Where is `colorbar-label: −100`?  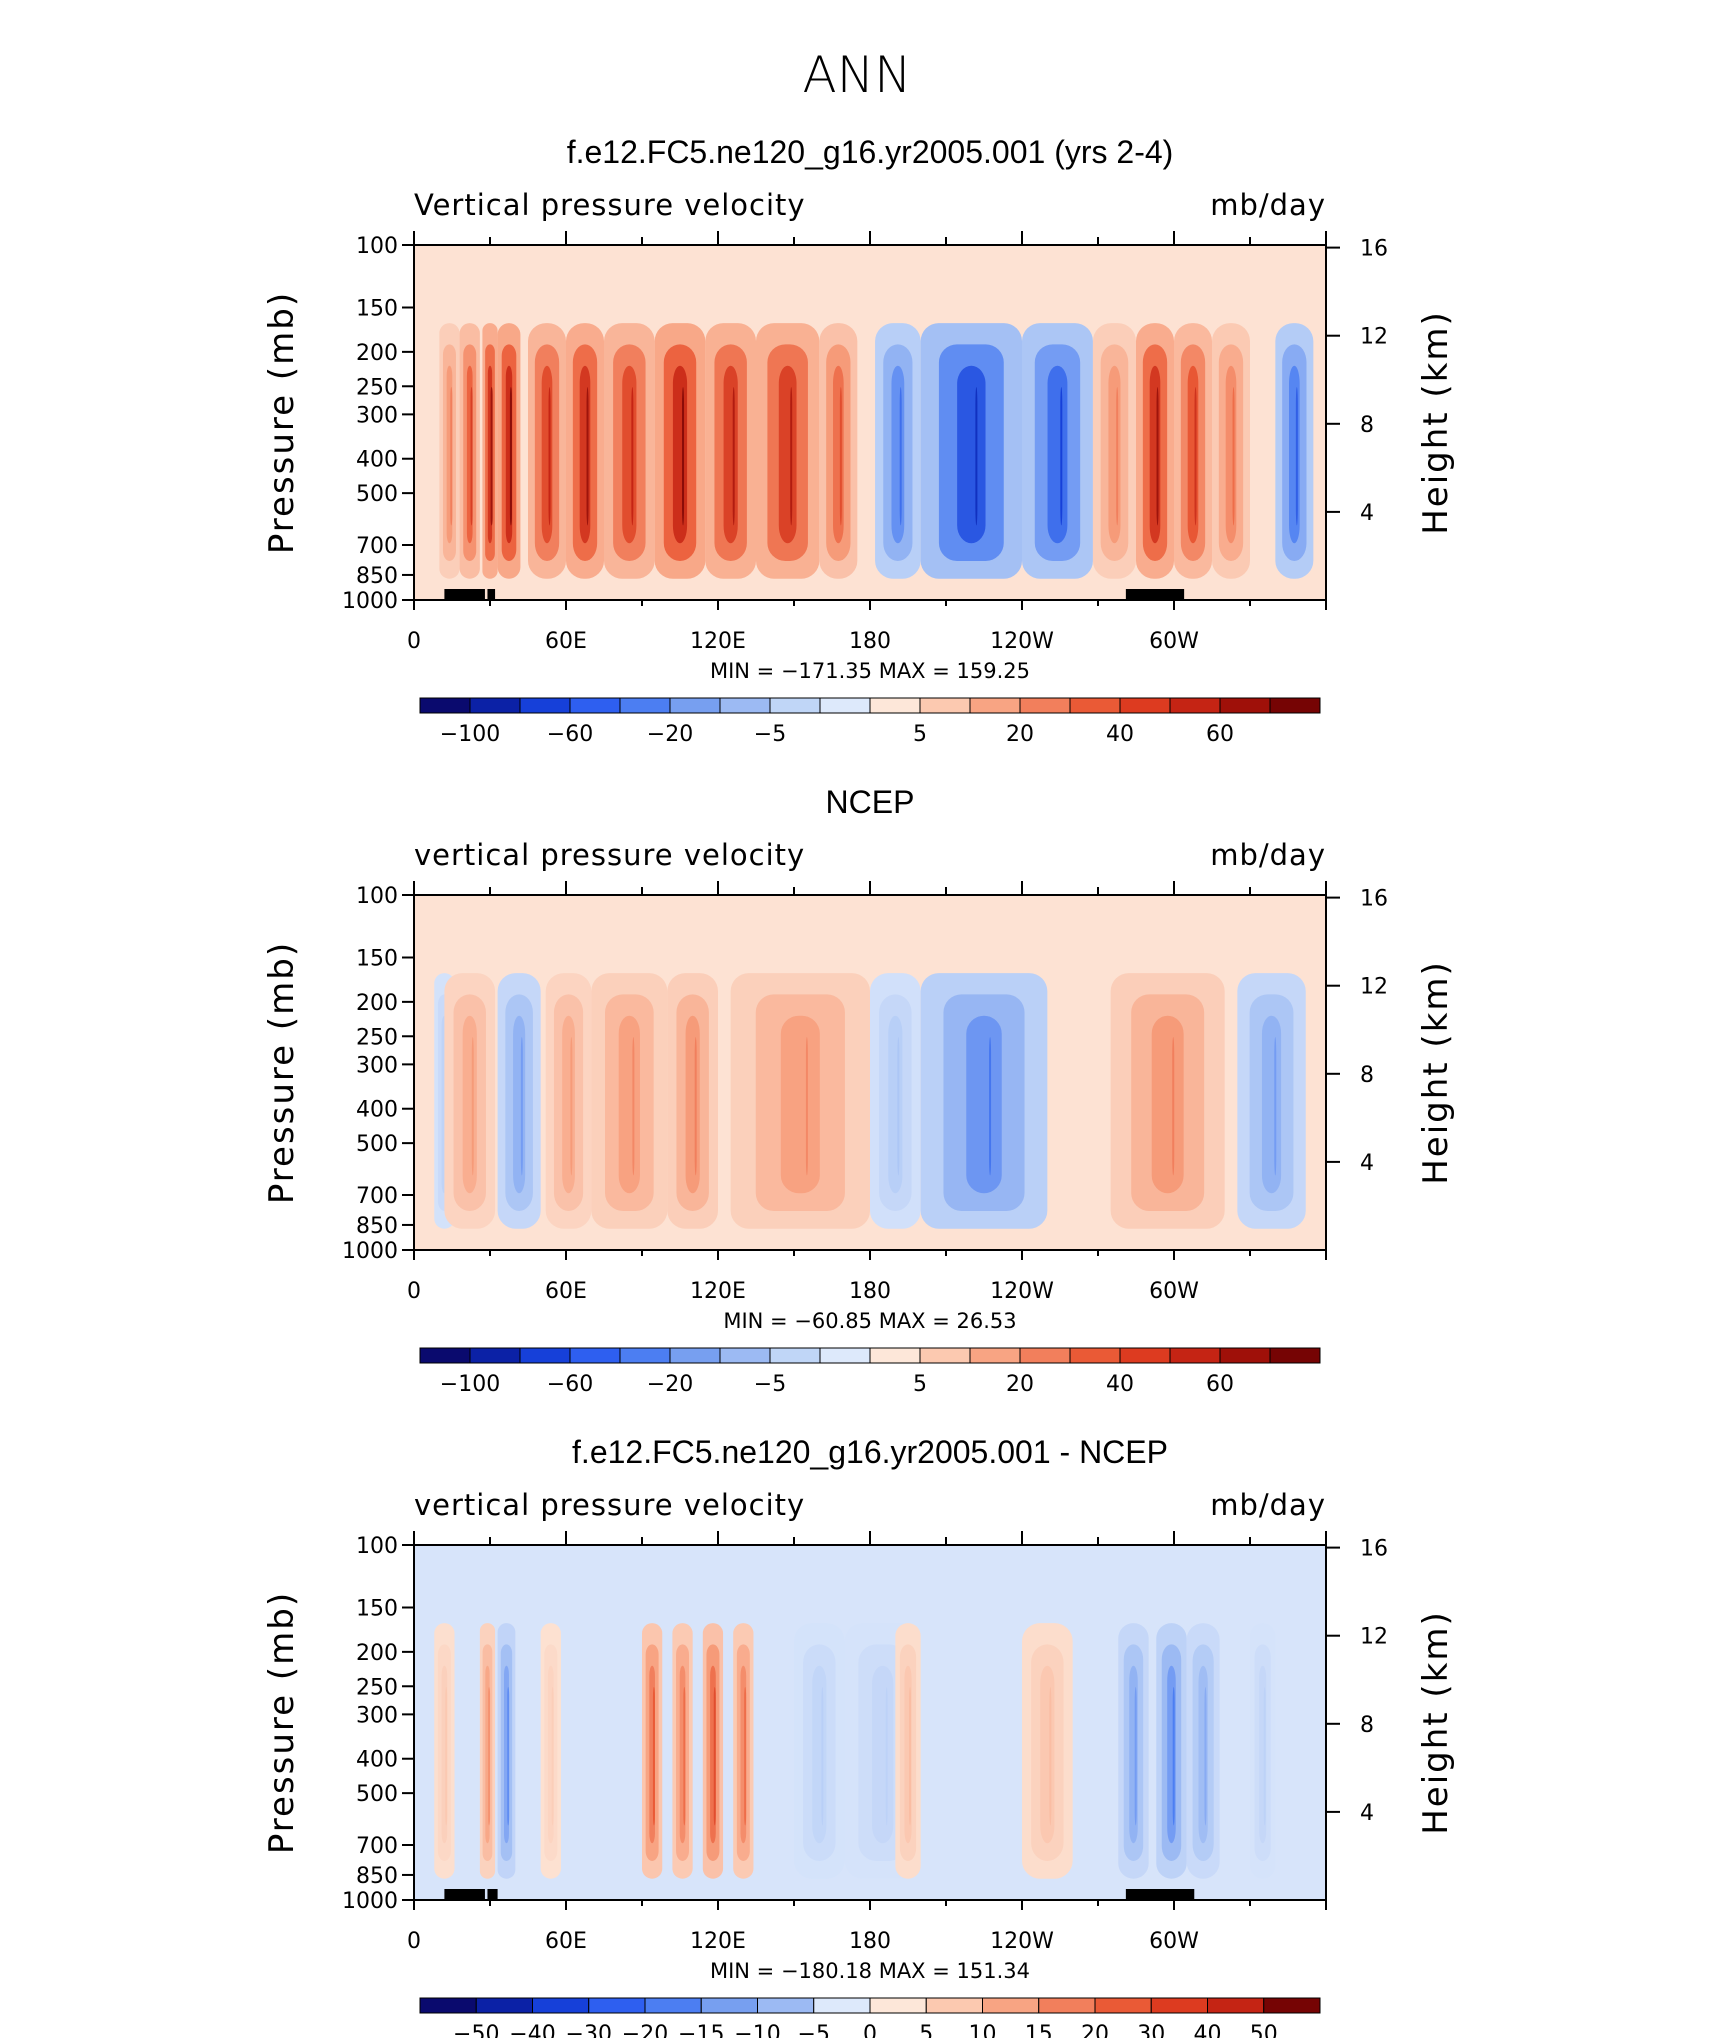
colorbar-label: −100 is located at coordinates (470, 1384).